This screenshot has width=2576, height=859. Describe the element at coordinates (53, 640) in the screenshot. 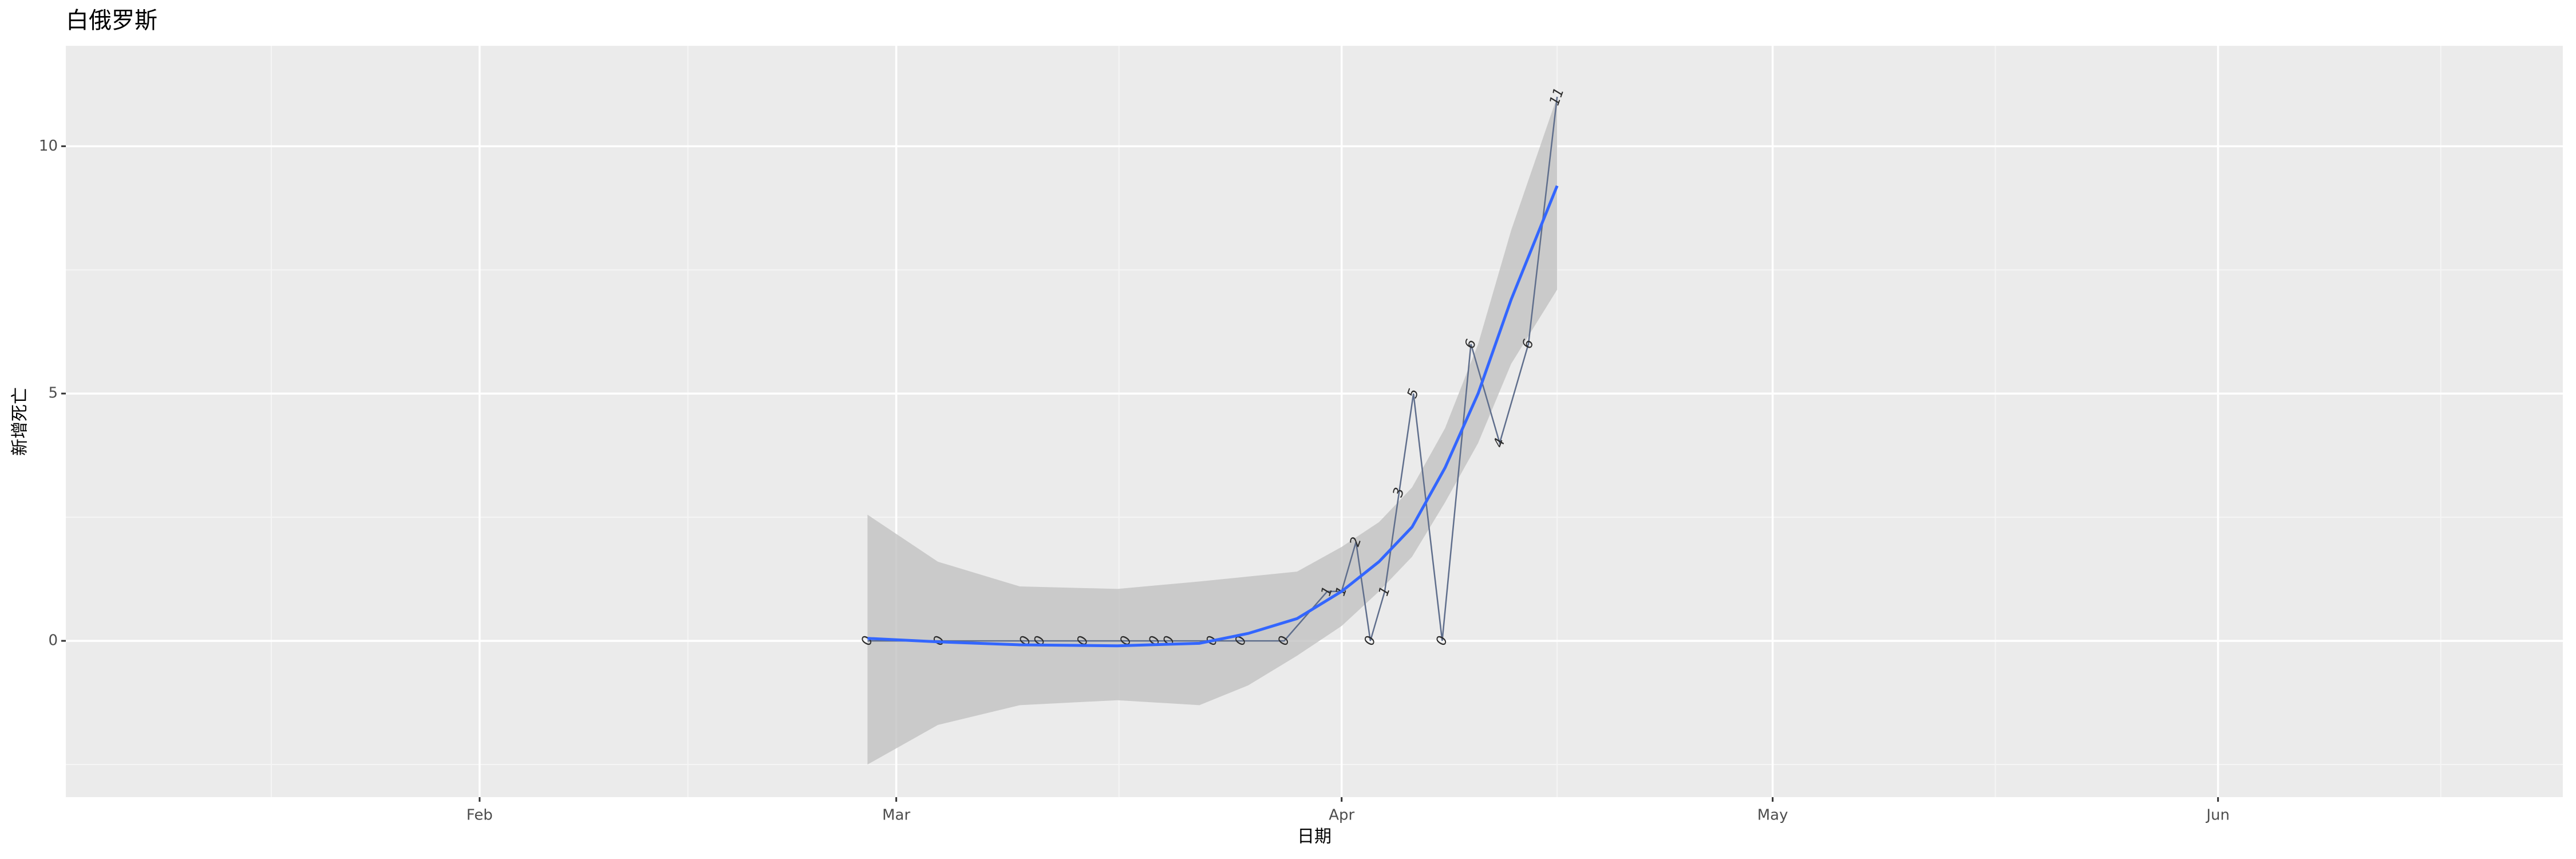

I see `y-tick-label: 0` at that location.